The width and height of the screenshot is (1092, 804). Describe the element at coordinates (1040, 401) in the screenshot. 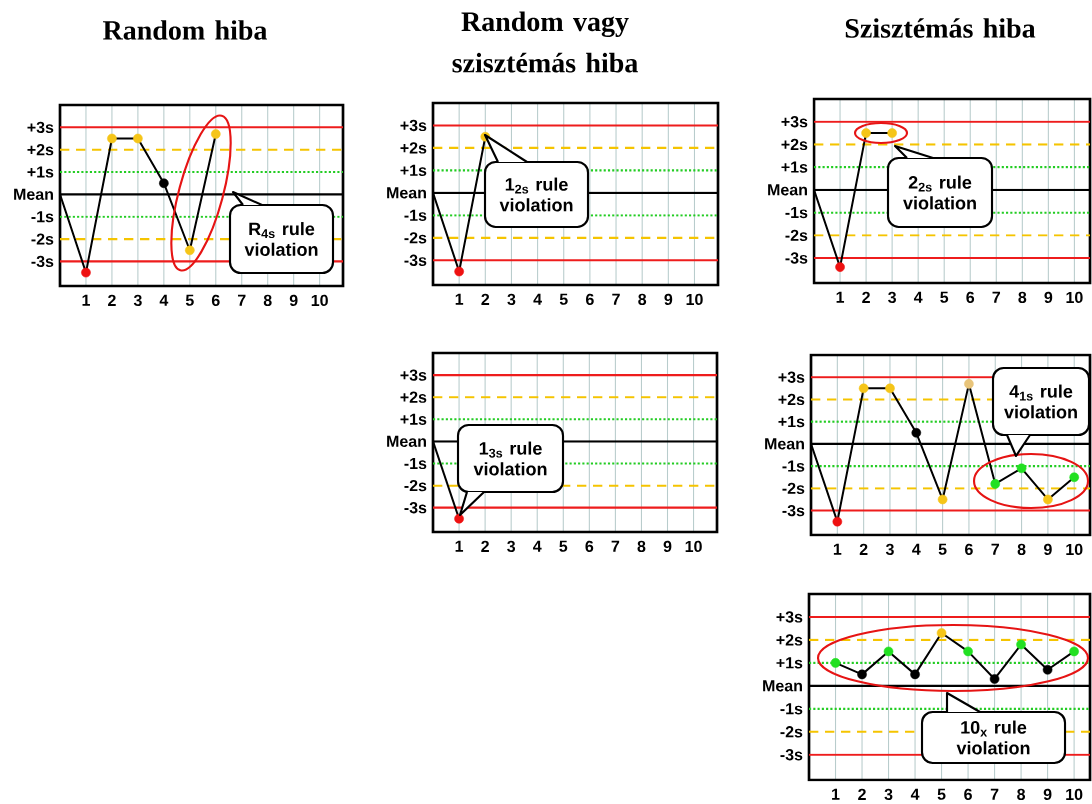

I see `annotation: 4$_{1s}$ rule violation` at that location.